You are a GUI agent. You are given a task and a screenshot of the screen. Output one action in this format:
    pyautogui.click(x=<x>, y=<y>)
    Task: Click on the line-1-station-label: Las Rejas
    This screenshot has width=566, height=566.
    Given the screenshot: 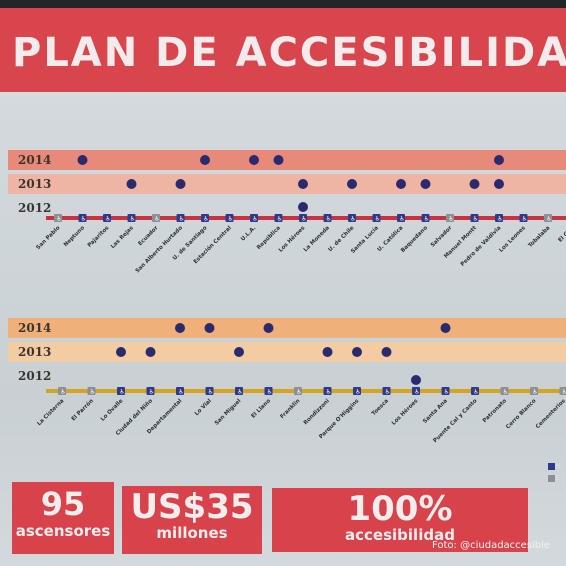 What is the action you would take?
    pyautogui.click(x=122, y=237)
    